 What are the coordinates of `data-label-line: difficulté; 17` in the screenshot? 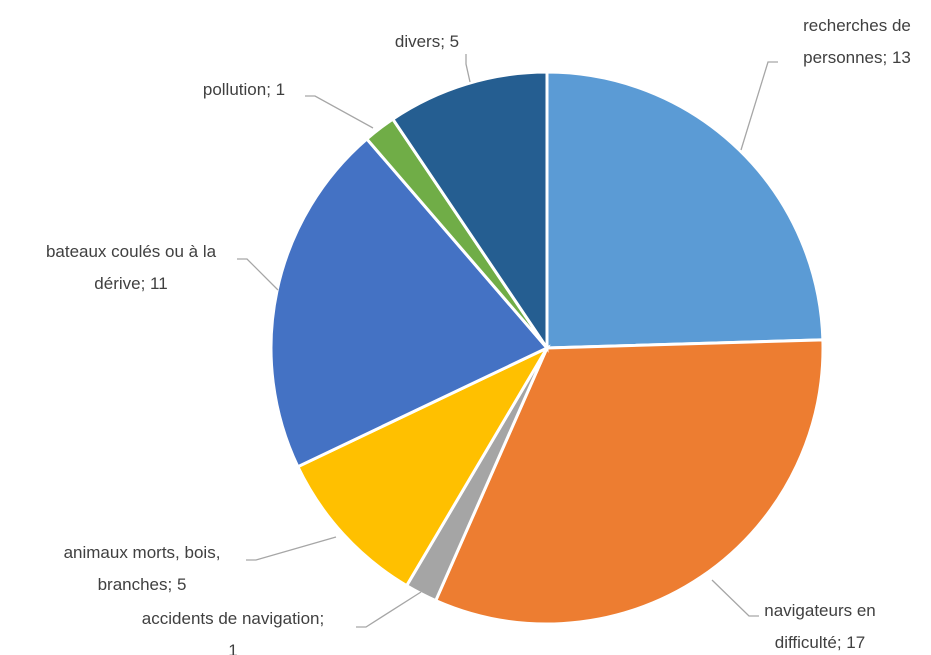 It's located at (820, 642).